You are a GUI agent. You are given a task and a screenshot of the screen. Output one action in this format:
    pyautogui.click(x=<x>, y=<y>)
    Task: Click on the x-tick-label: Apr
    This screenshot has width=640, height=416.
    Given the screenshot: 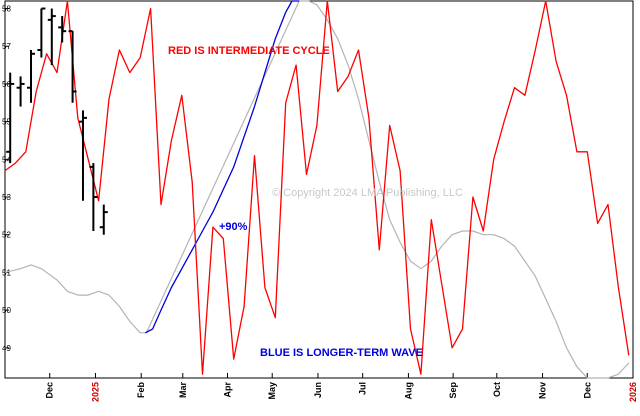 What is the action you would take?
    pyautogui.click(x=228, y=390)
    